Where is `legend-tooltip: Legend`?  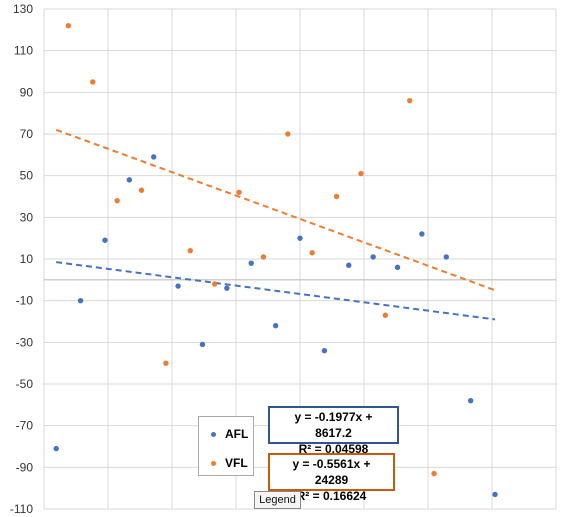
legend-tooltip: Legend is located at coordinates (277, 500).